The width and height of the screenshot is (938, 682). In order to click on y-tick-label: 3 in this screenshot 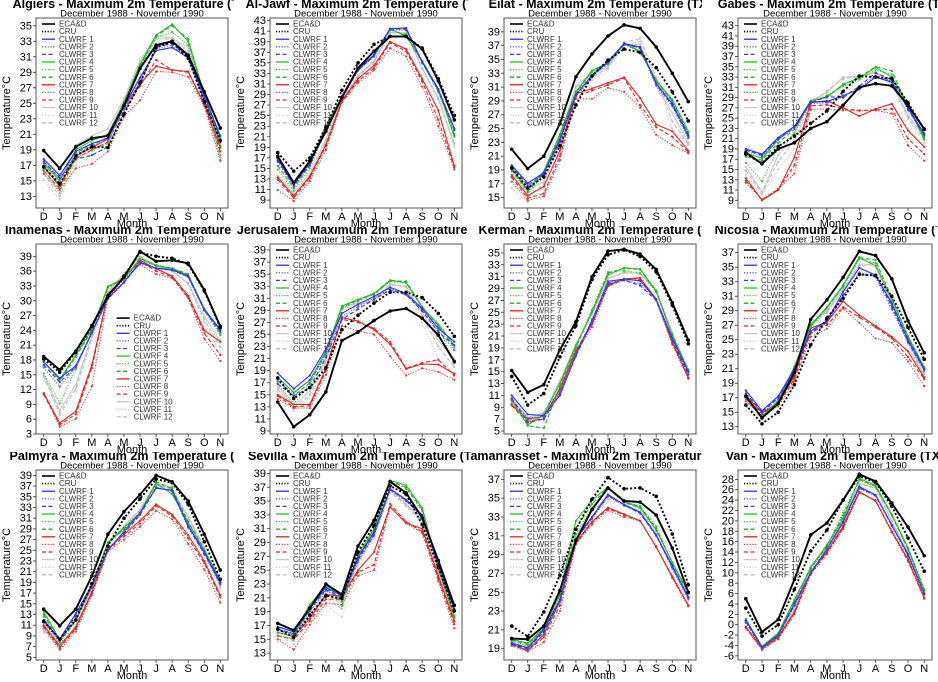, I will do `click(29, 435)`.